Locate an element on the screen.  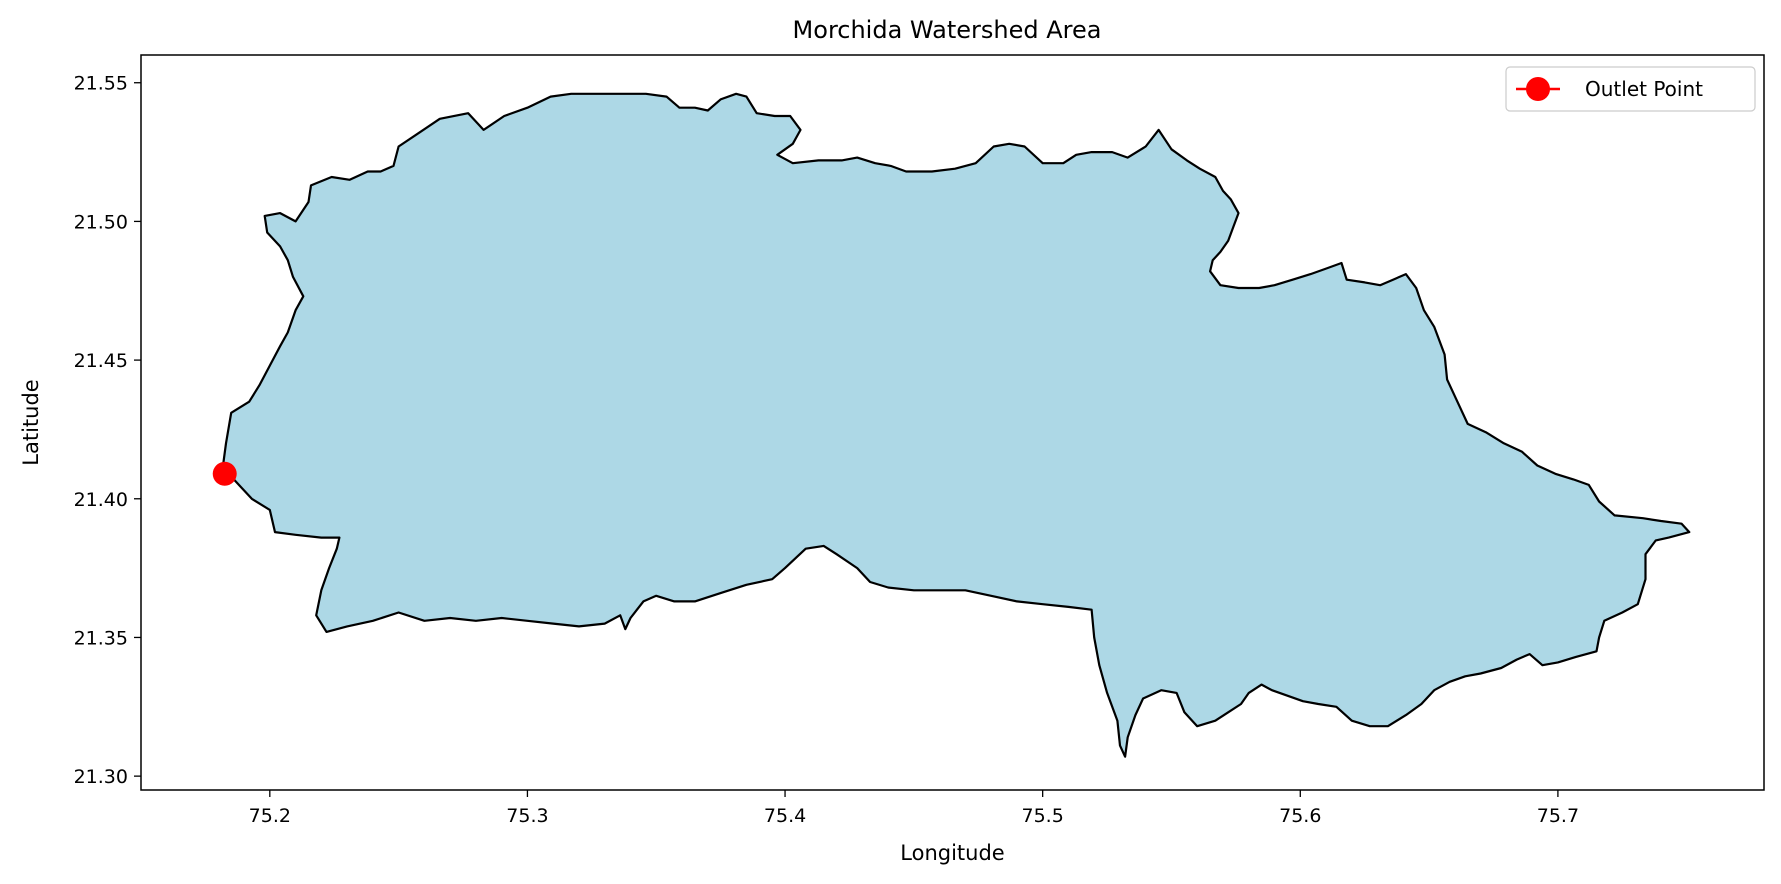
x-tick-label: 75.4 is located at coordinates (785, 816).